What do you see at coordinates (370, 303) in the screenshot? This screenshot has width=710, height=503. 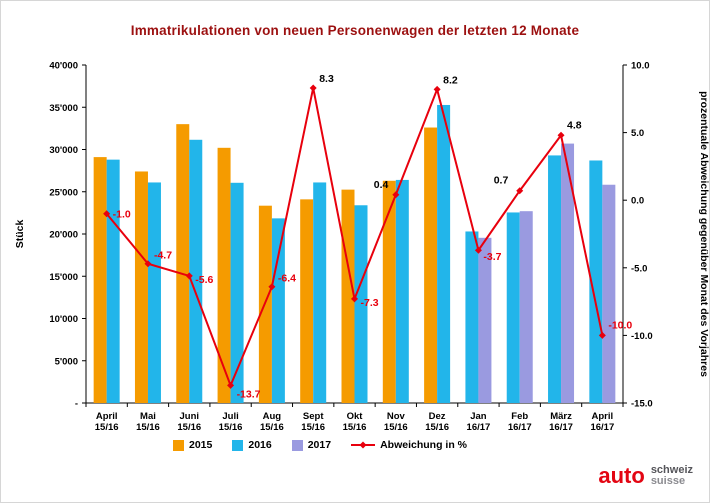 I see `point-label-6: -7.3` at bounding box center [370, 303].